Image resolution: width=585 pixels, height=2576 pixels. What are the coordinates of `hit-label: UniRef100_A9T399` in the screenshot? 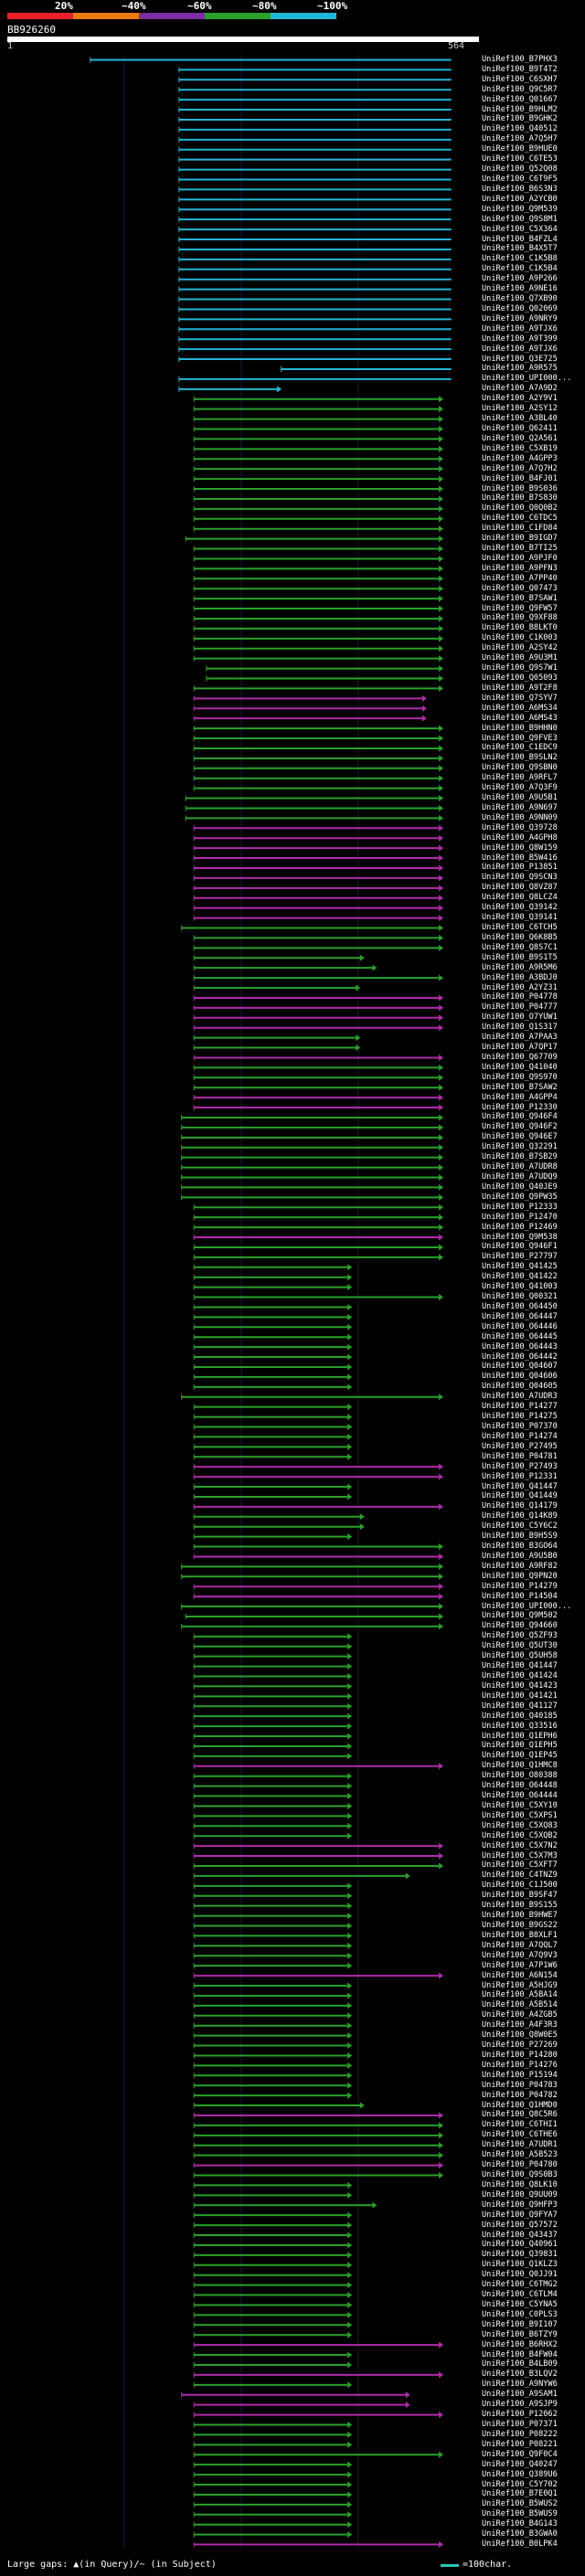 It's located at (520, 339).